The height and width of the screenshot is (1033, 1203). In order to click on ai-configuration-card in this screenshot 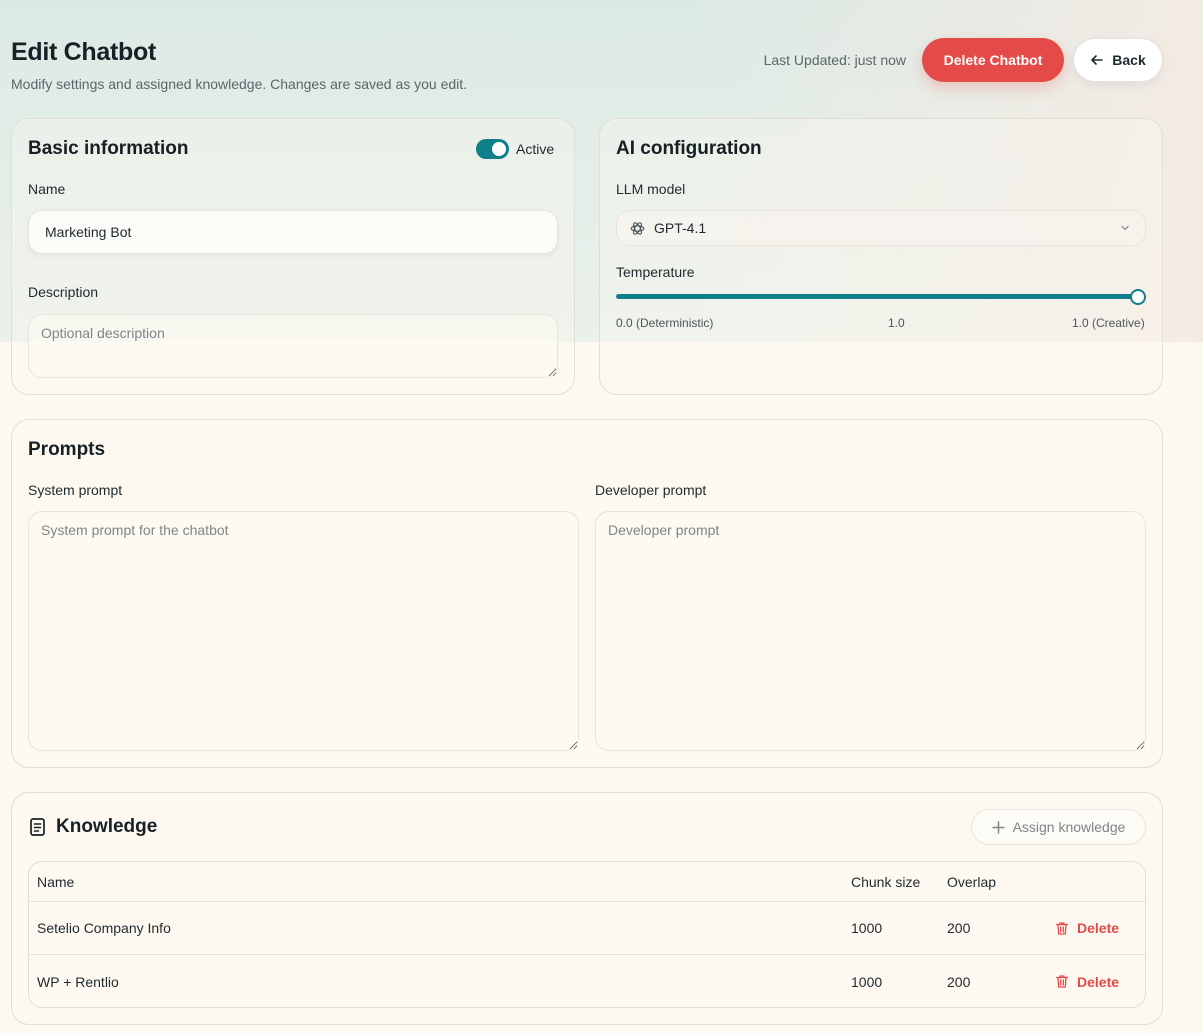, I will do `click(881, 256)`.